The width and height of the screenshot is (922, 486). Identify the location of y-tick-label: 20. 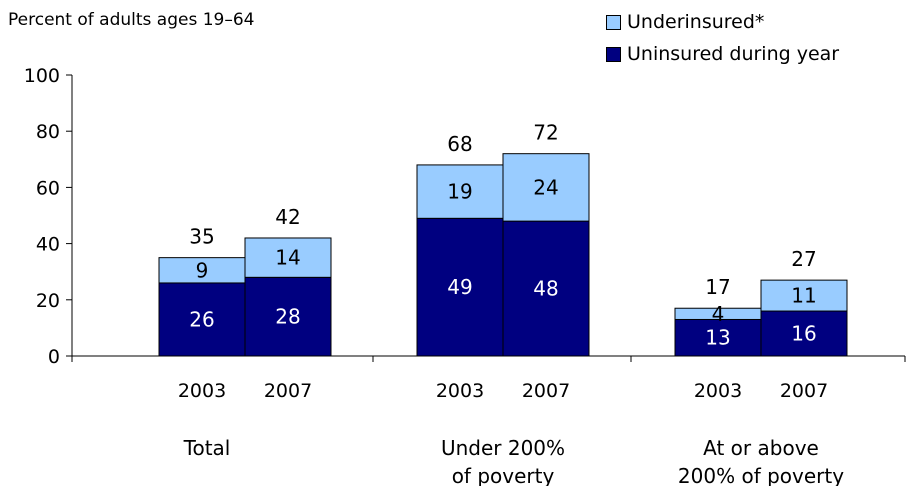
(48, 301).